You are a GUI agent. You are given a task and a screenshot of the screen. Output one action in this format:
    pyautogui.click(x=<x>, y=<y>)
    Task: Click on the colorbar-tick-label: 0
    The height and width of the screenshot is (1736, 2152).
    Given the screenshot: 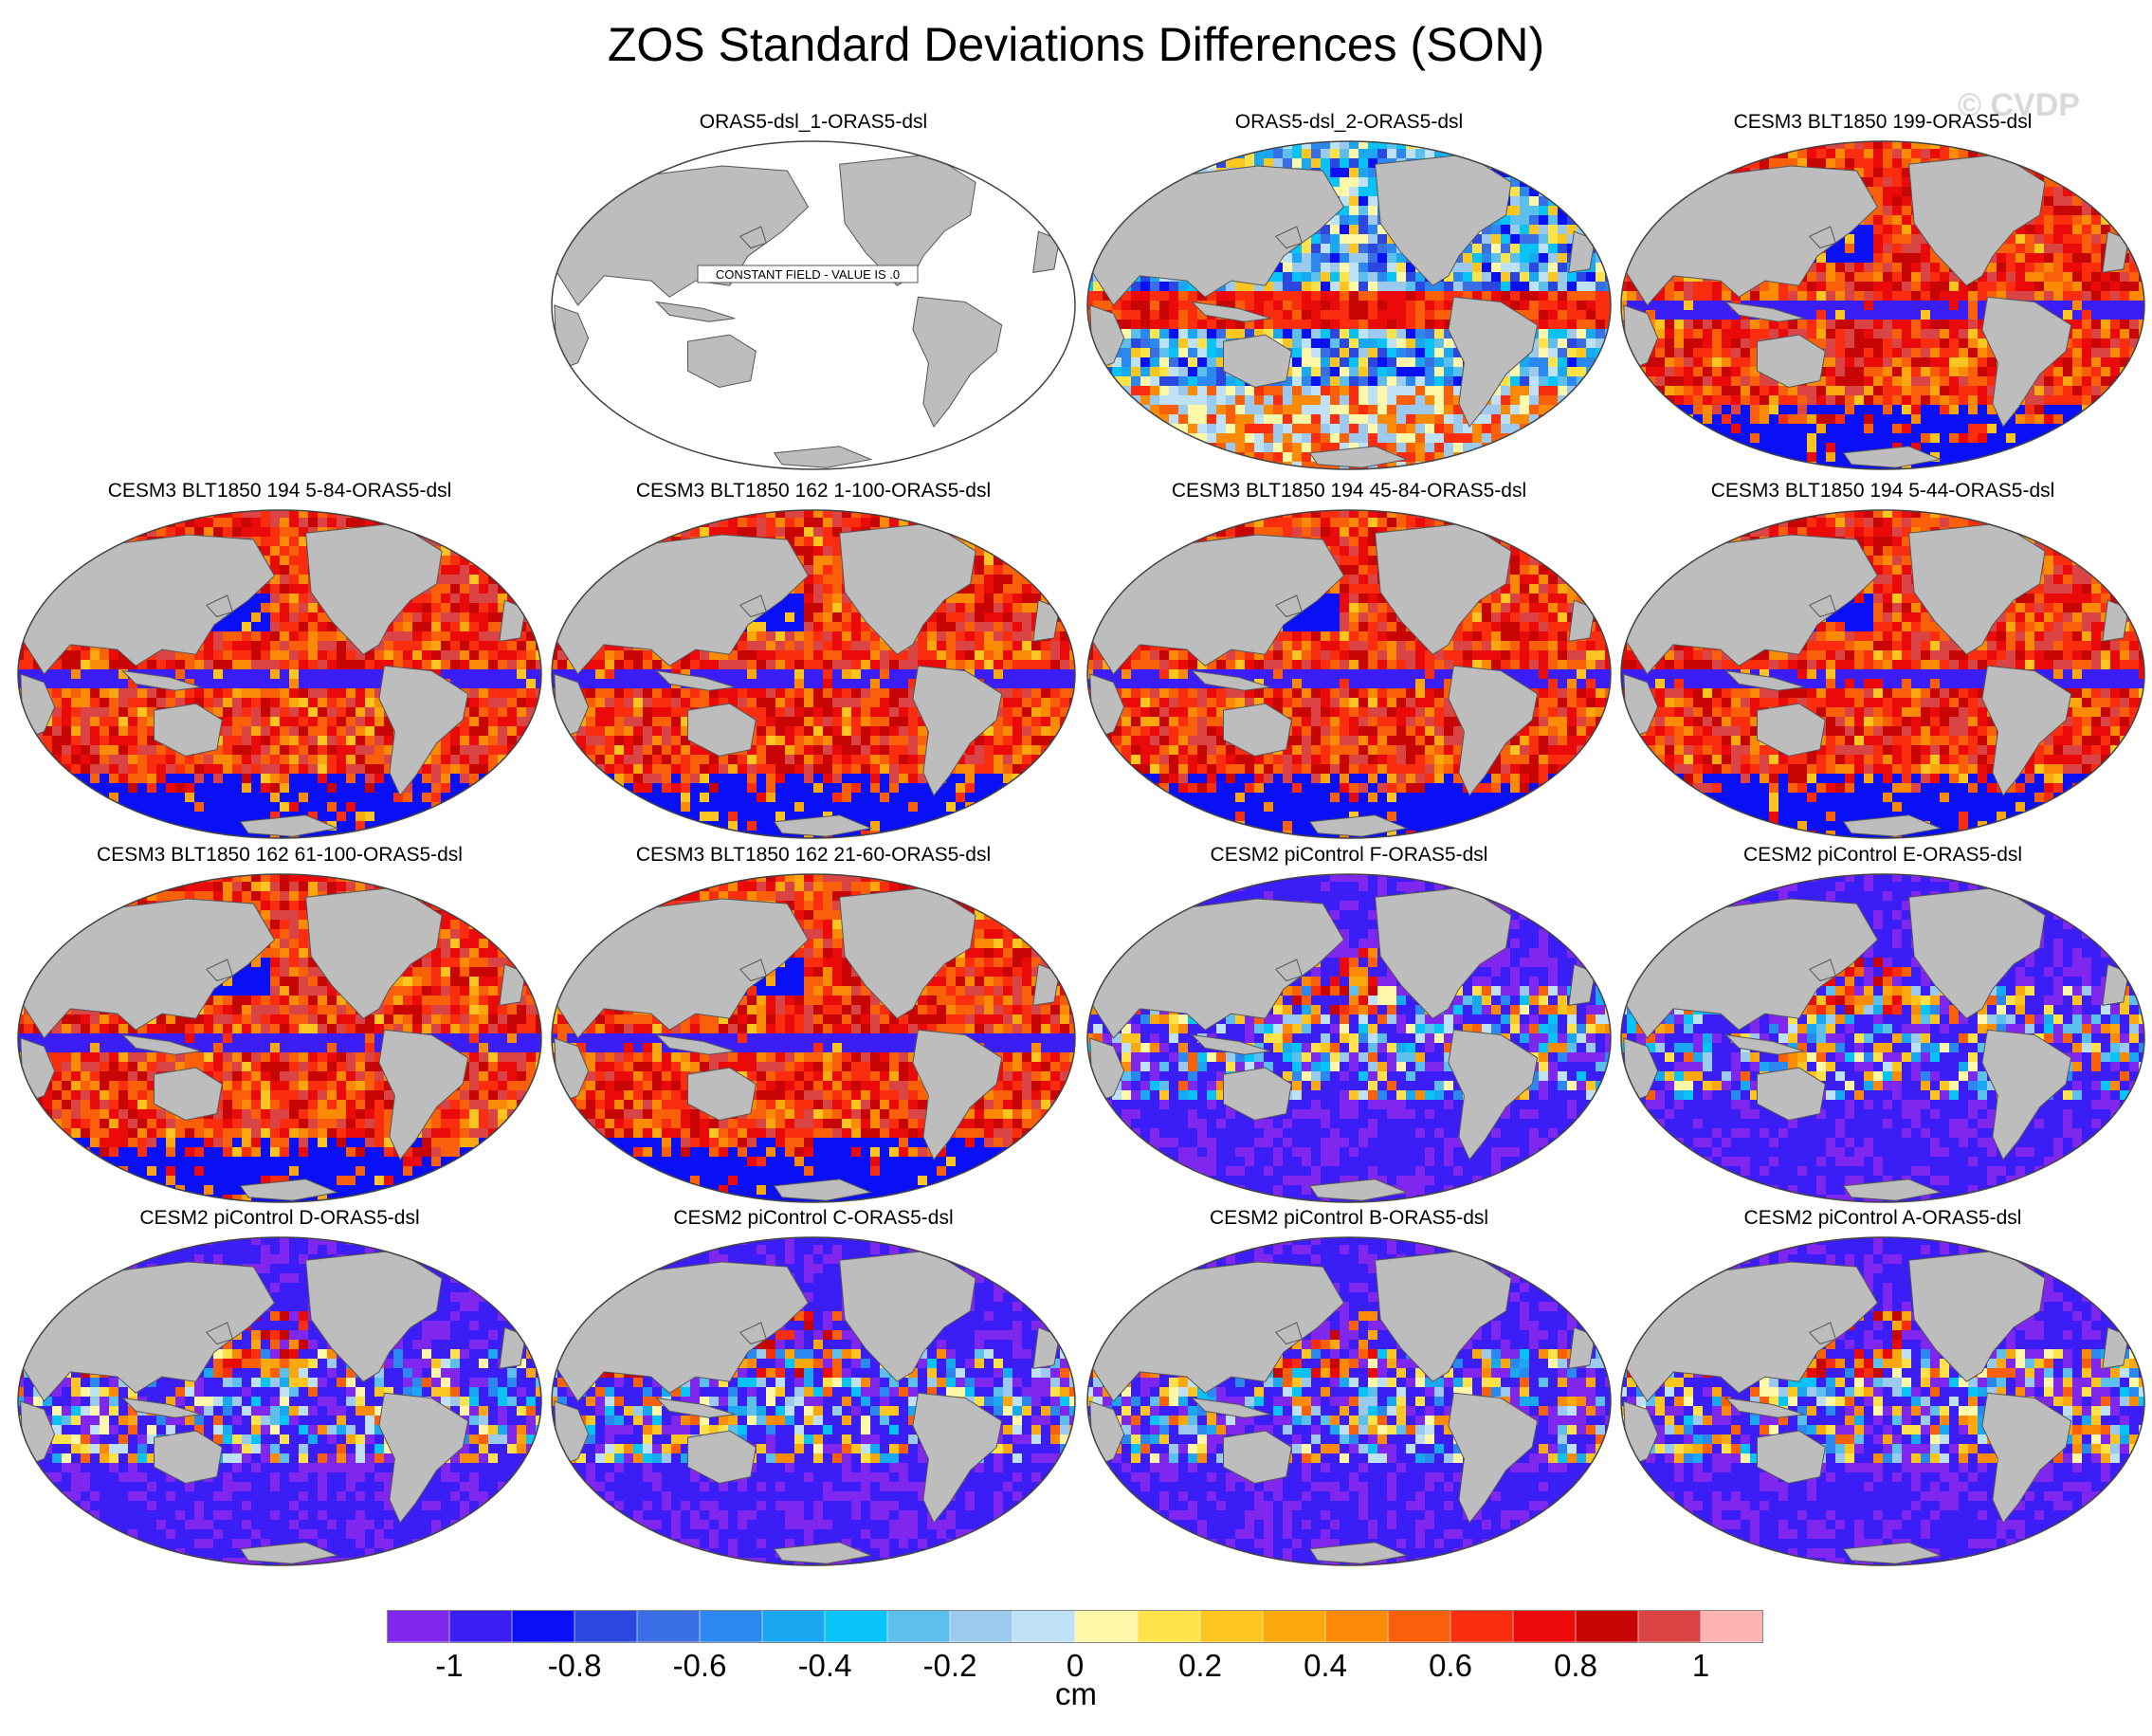 What is the action you would take?
    pyautogui.click(x=1075, y=1666)
    